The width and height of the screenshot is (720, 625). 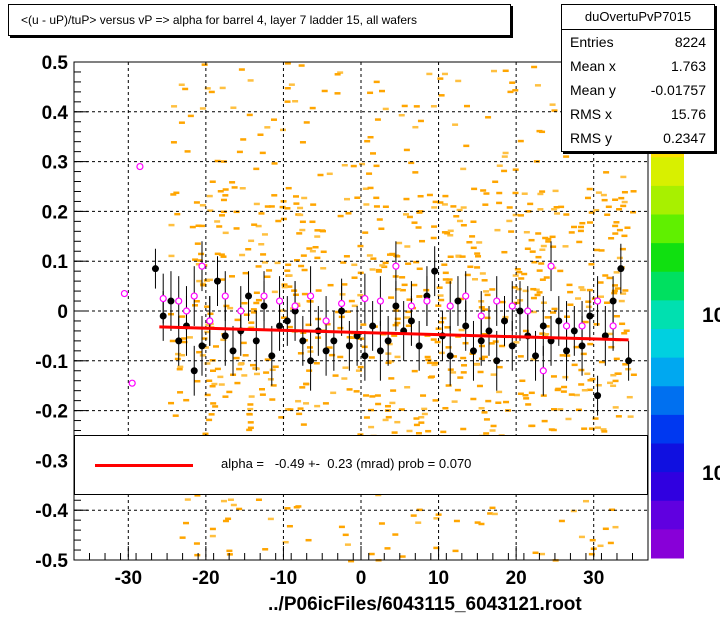 What do you see at coordinates (55, 163) in the screenshot?
I see `y-tick-label: 0.3` at bounding box center [55, 163].